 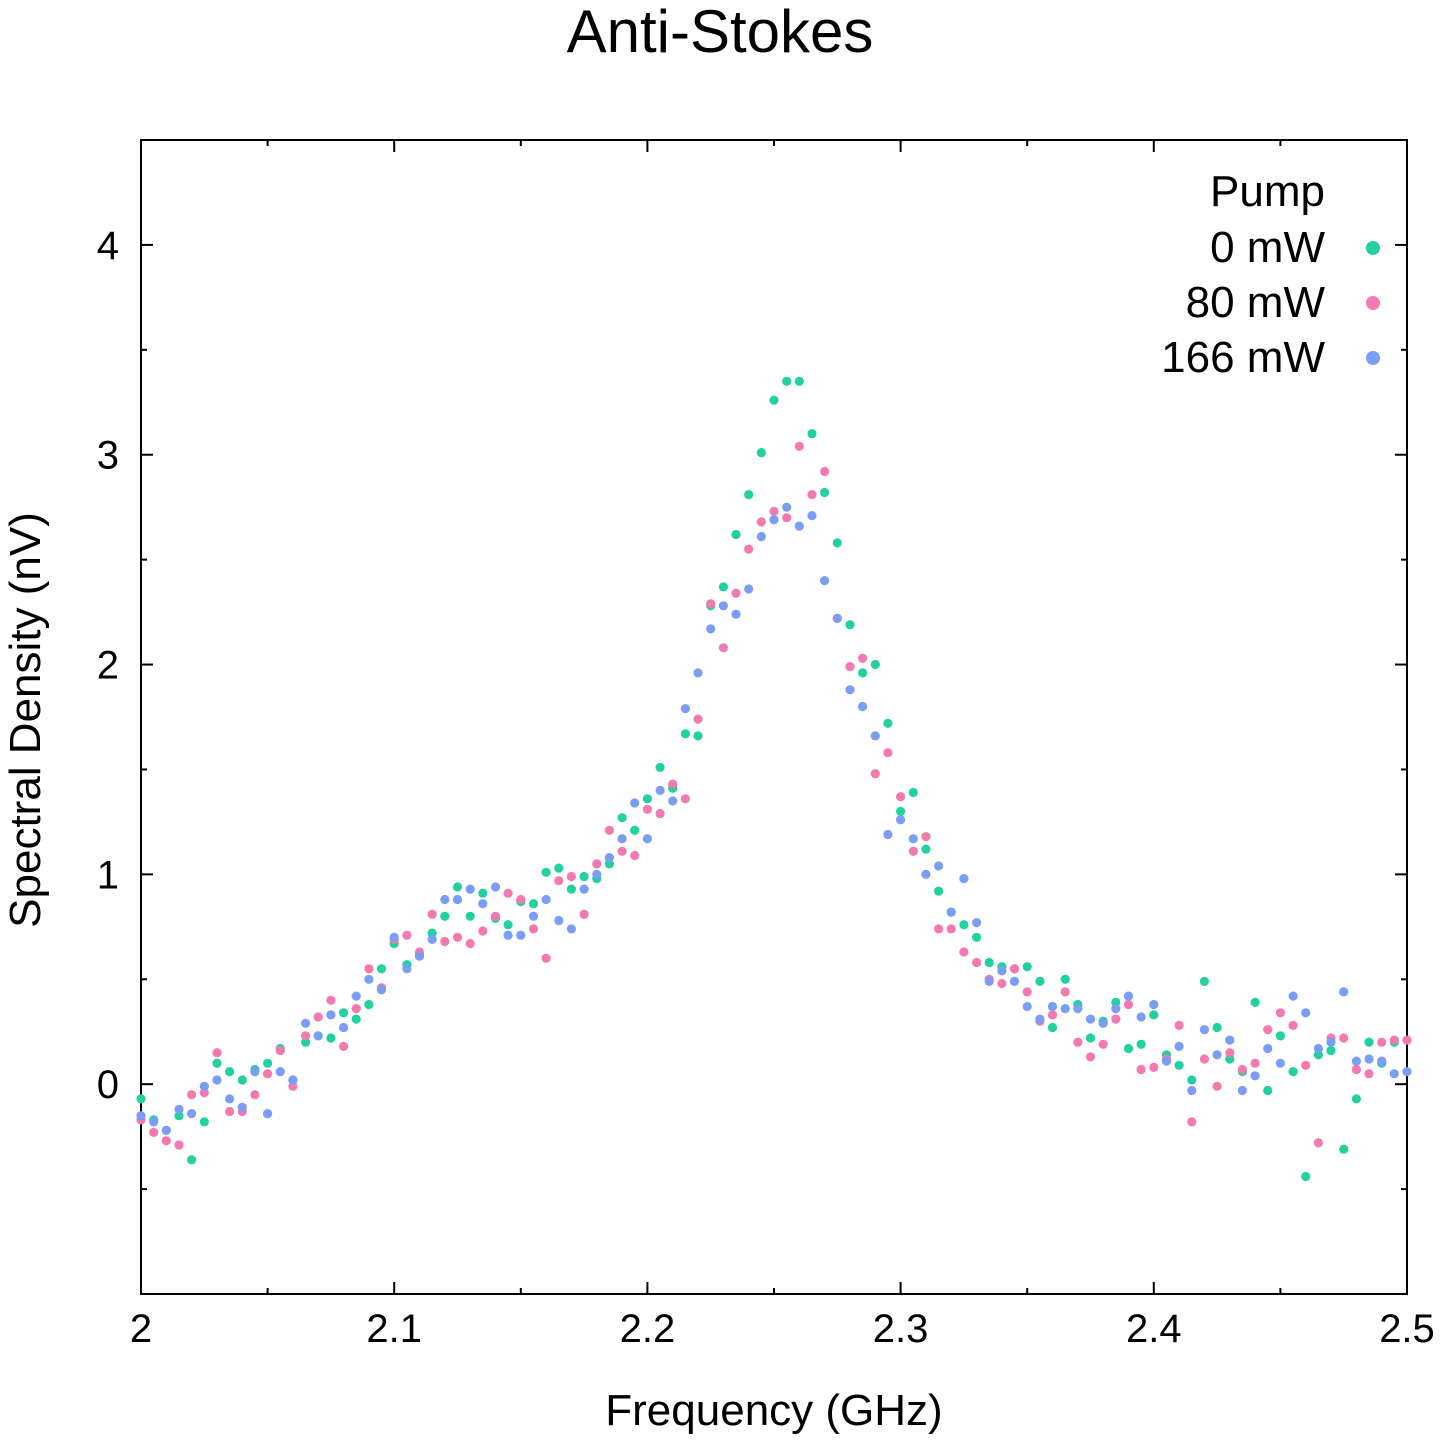 I want to click on y-tick-label: 2, so click(x=108, y=666).